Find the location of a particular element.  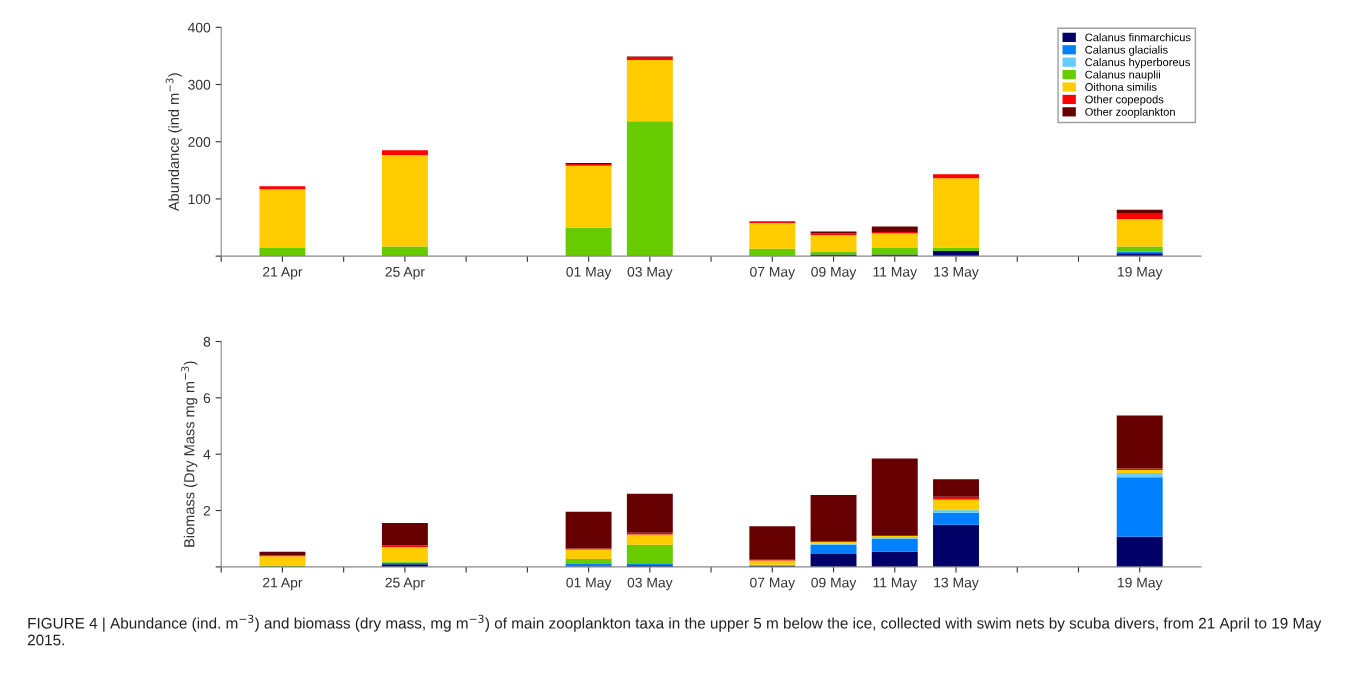

y-tick-label: 300 is located at coordinates (199, 84).